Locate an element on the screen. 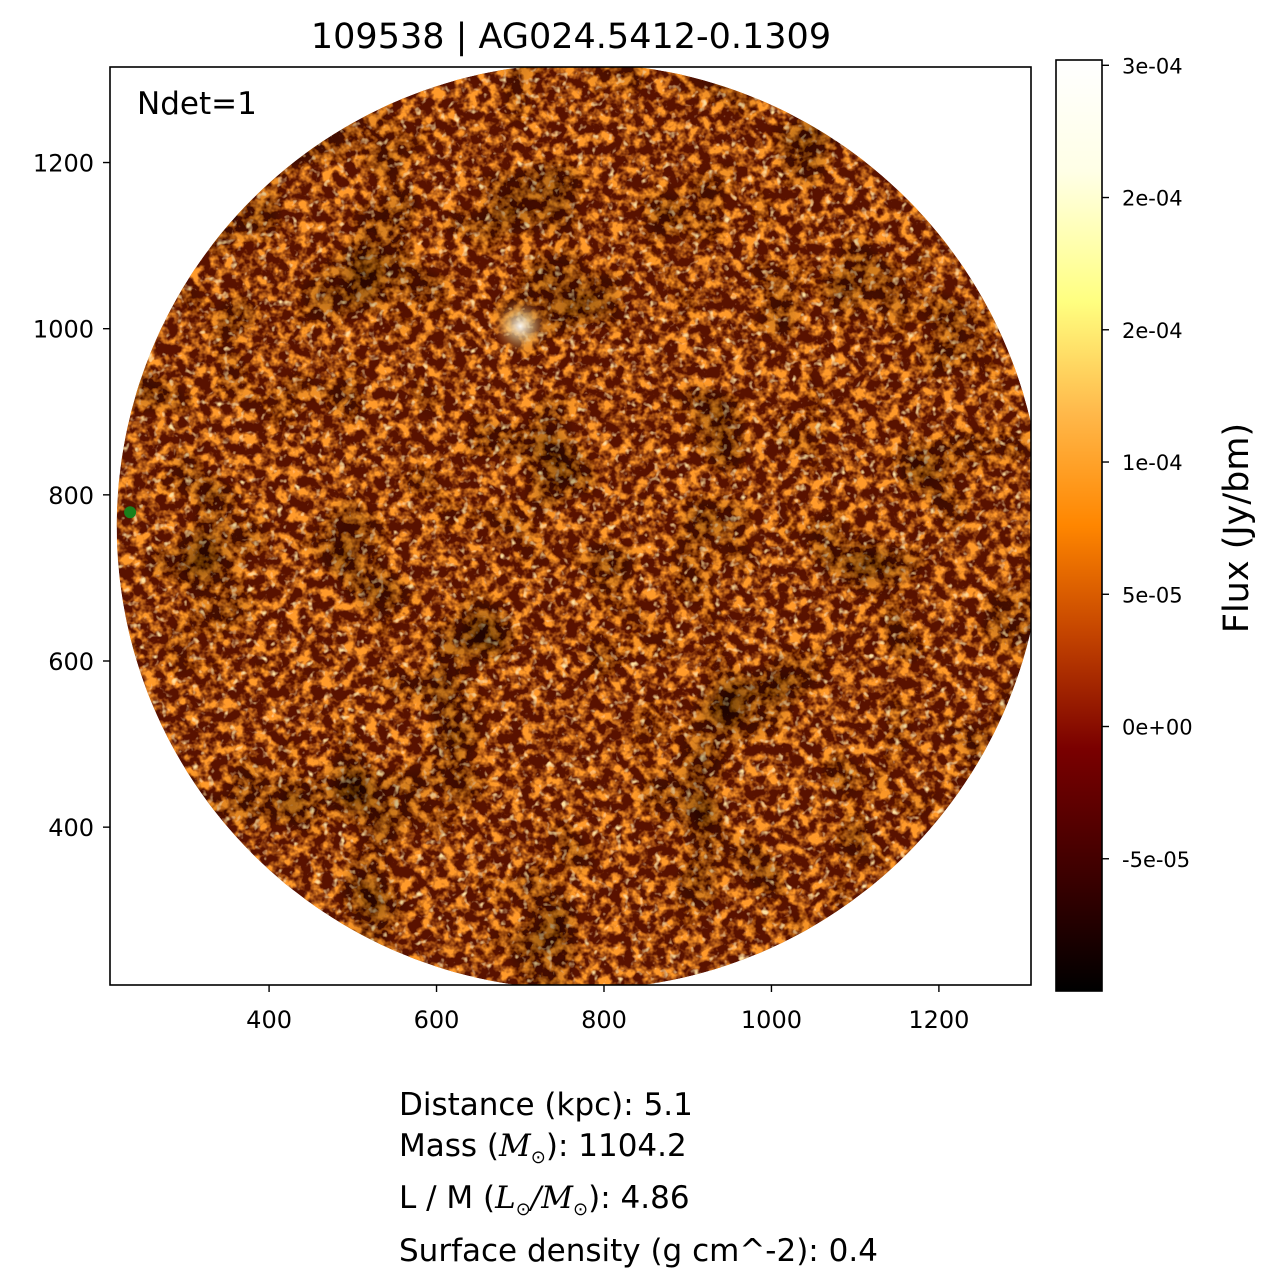 The height and width of the screenshot is (1271, 1274). ndet-annotation: Ndet=1 is located at coordinates (197, 104).